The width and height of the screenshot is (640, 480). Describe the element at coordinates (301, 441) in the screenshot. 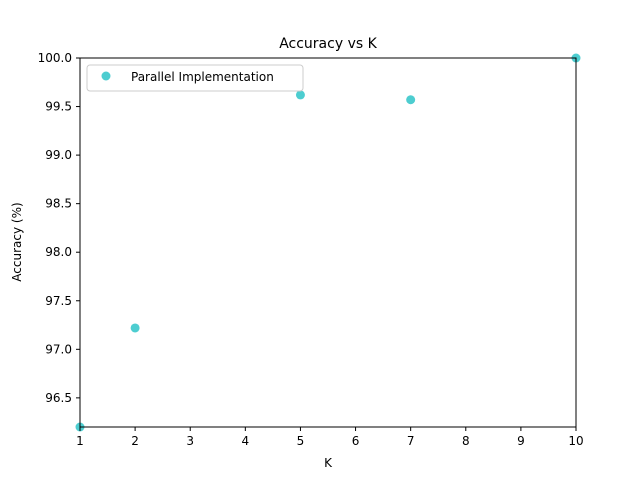

I see `x-tick-label: 5` at that location.